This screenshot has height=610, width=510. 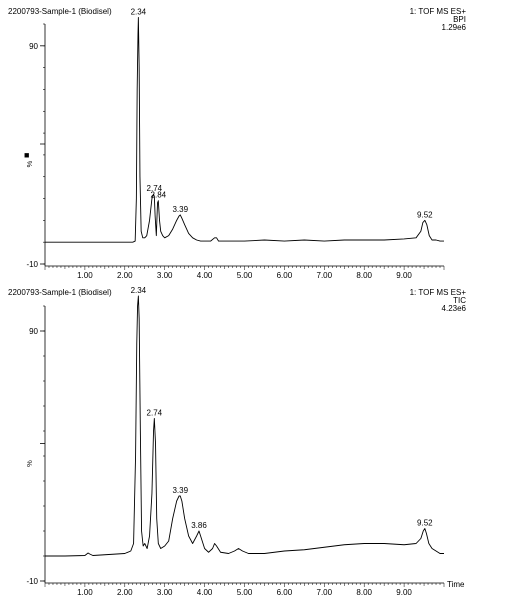 I want to click on page-marker-icon: ■, so click(x=26, y=155).